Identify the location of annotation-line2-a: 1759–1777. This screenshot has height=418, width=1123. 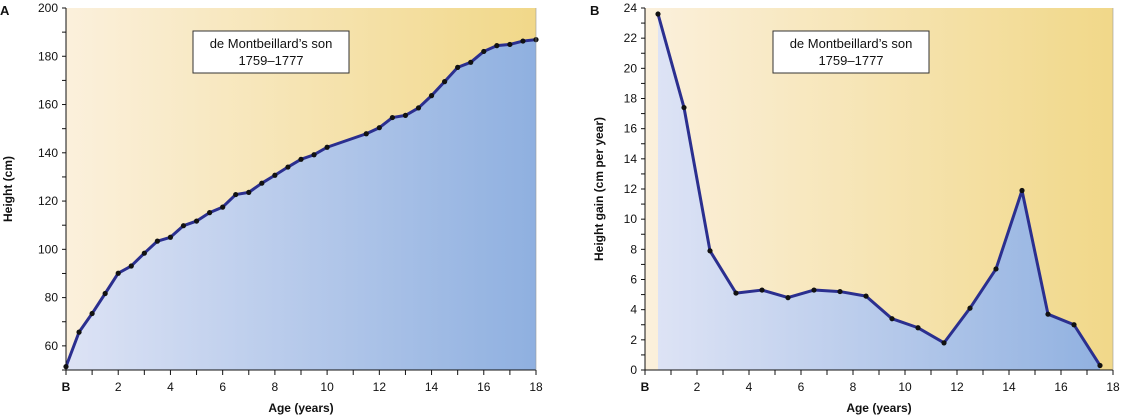
(270, 60).